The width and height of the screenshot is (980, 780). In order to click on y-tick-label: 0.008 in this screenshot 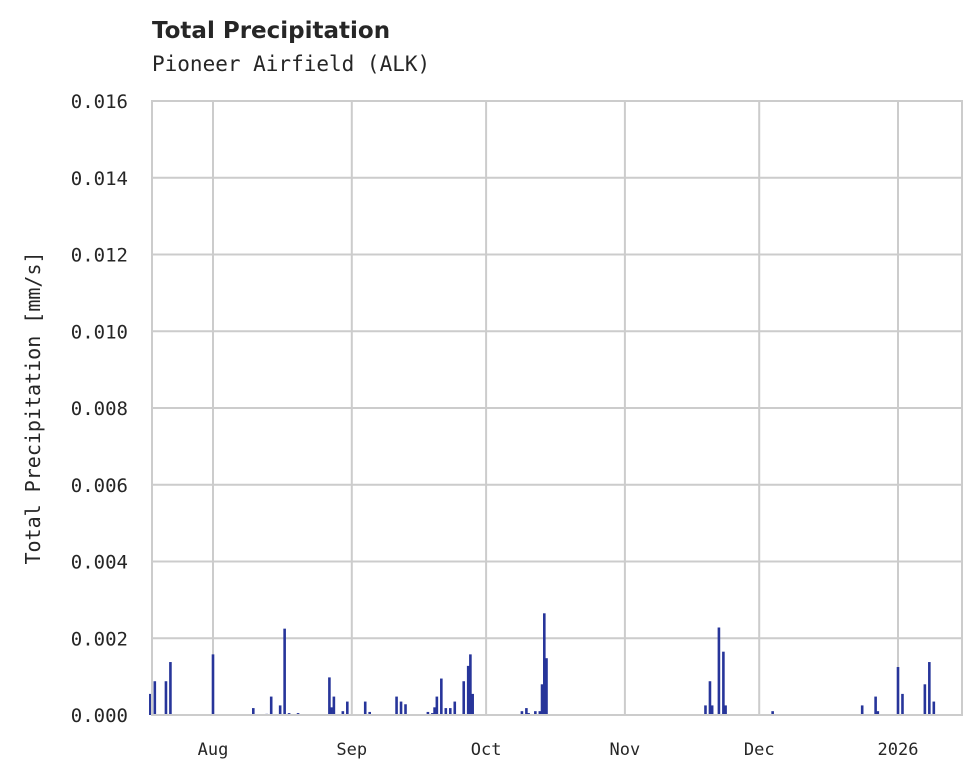, I will do `click(99, 409)`.